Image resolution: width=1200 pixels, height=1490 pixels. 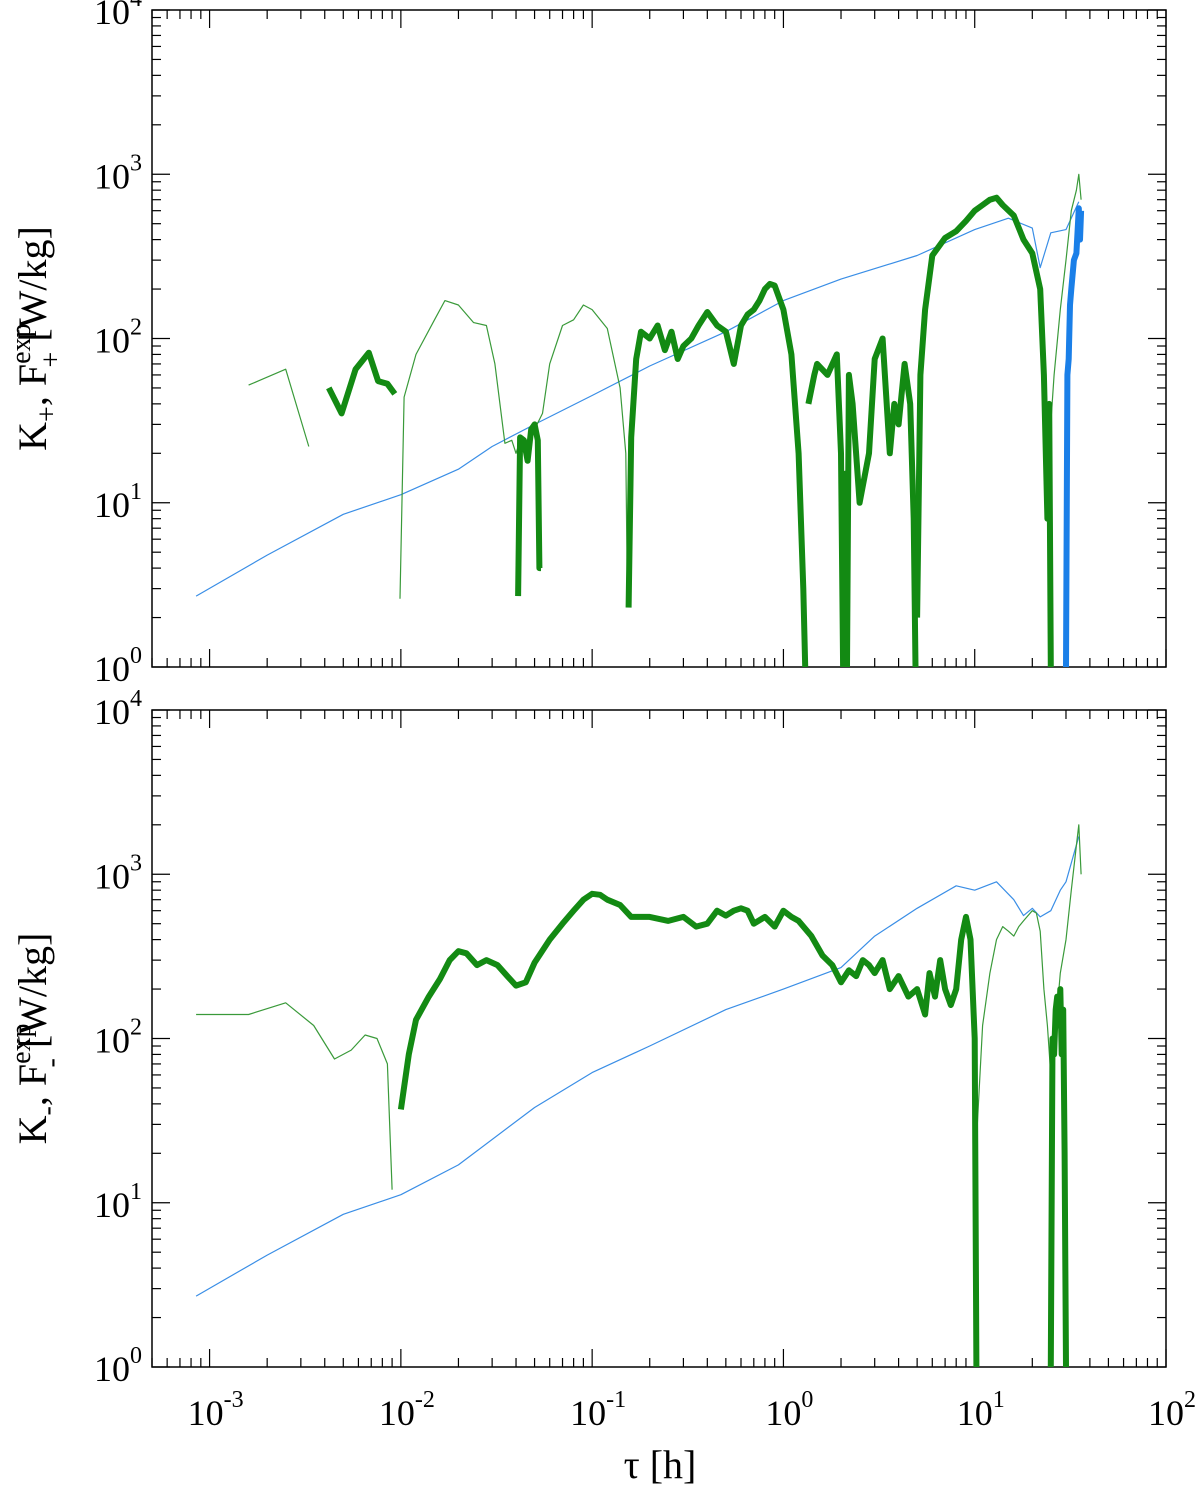 What do you see at coordinates (981, 1410) in the screenshot?
I see `x-tick-label: 10¹` at bounding box center [981, 1410].